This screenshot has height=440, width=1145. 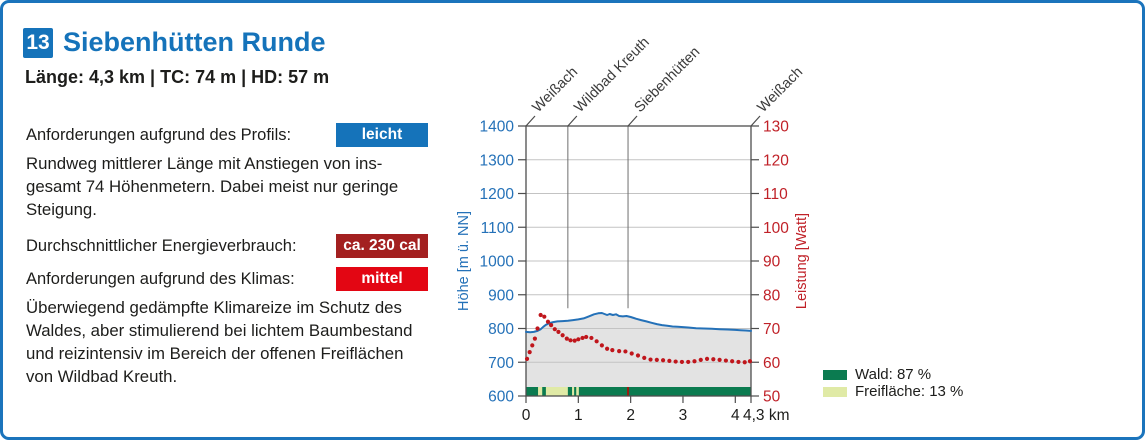 I want to click on x-tick-label: 2, so click(x=630, y=415).